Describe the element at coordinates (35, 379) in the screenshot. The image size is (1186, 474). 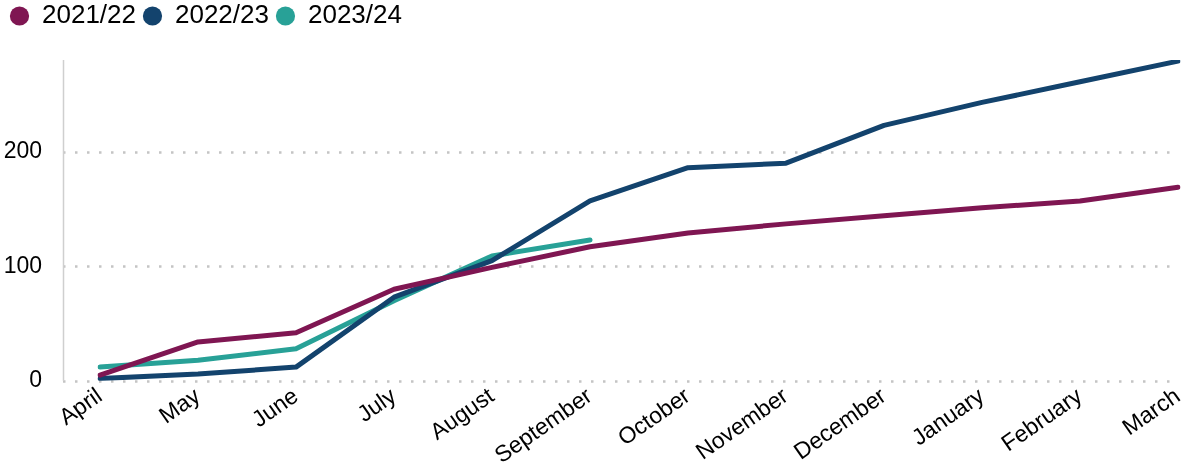
I see `y-tick-label: 0` at that location.